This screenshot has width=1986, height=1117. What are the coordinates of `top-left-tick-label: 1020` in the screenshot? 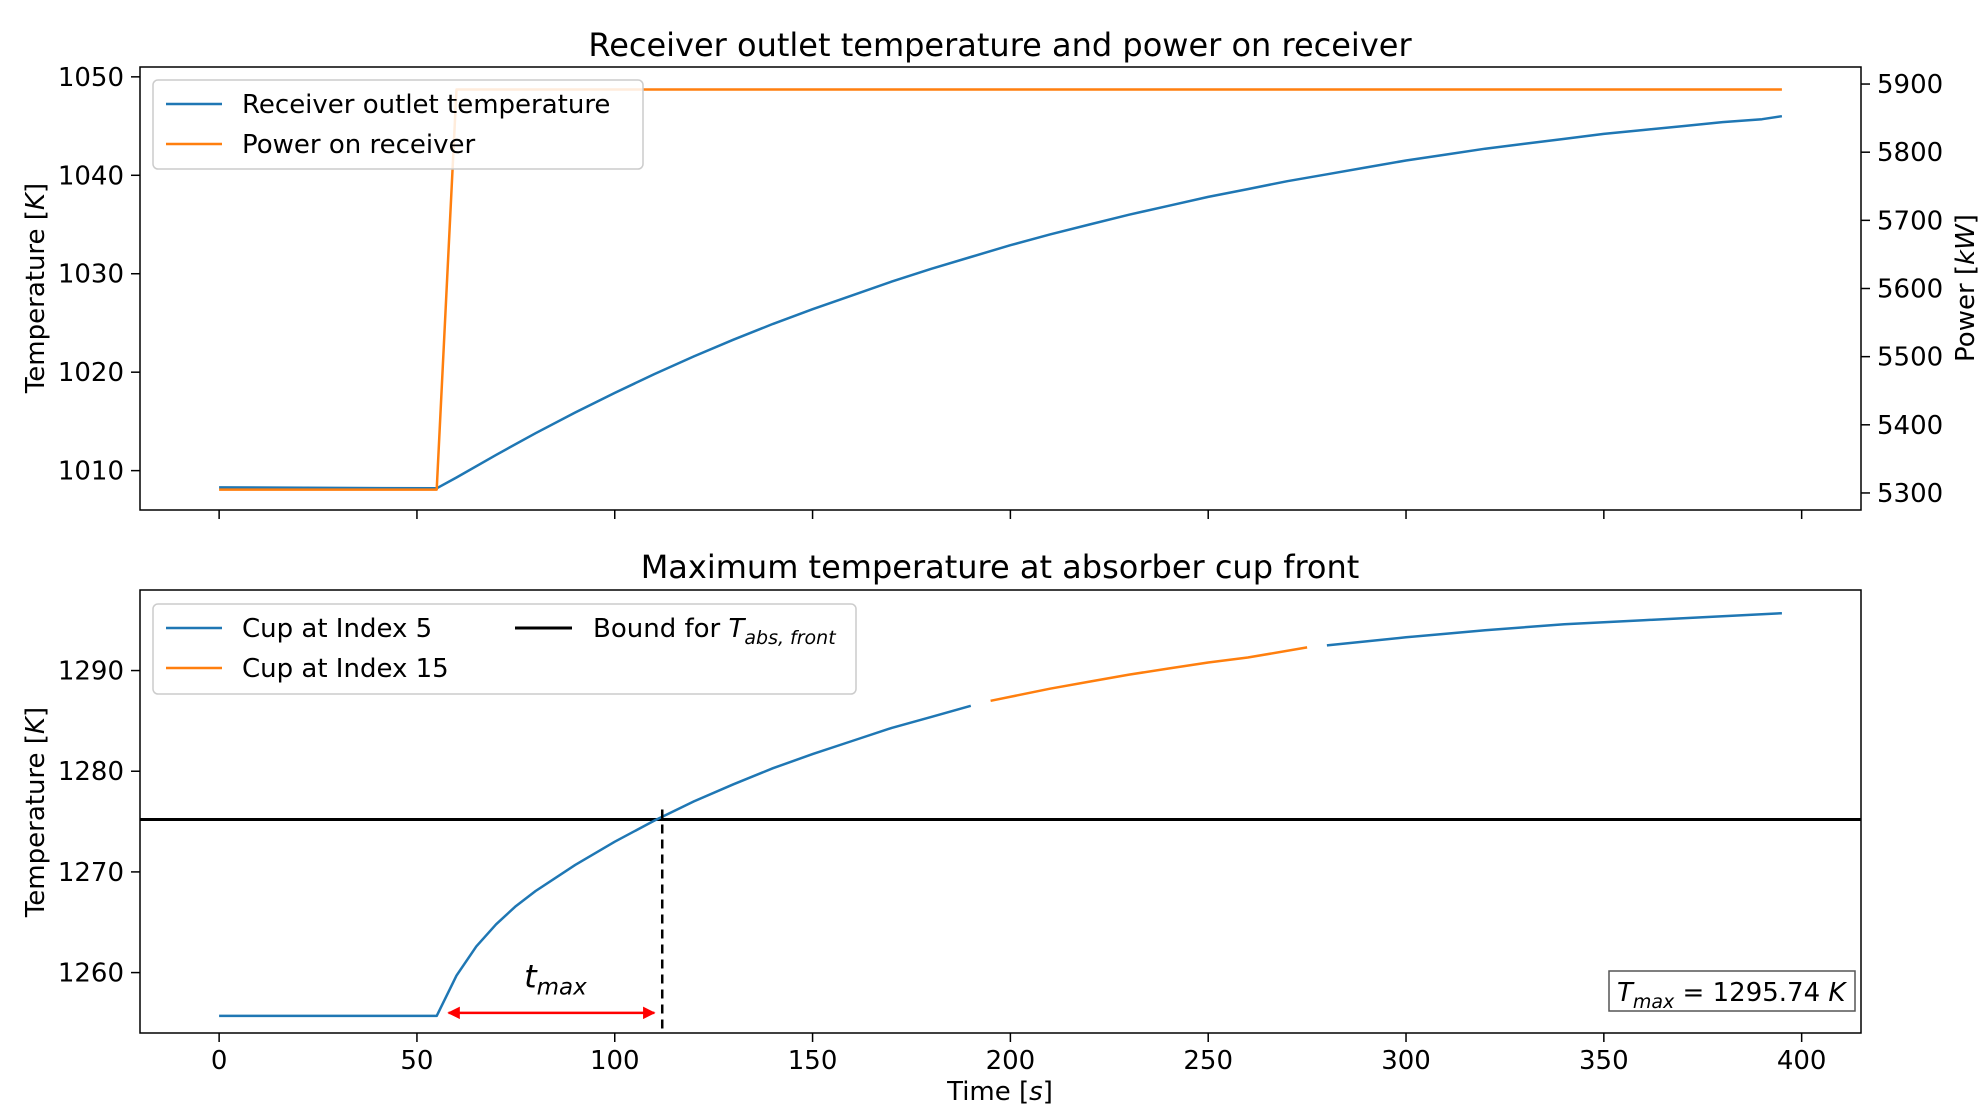 It's located at (91, 373).